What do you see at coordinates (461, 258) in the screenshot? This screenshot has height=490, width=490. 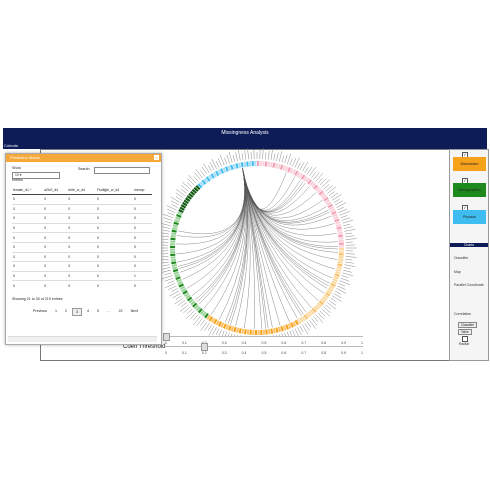 I see `chart-option-classifier: Classifier` at bounding box center [461, 258].